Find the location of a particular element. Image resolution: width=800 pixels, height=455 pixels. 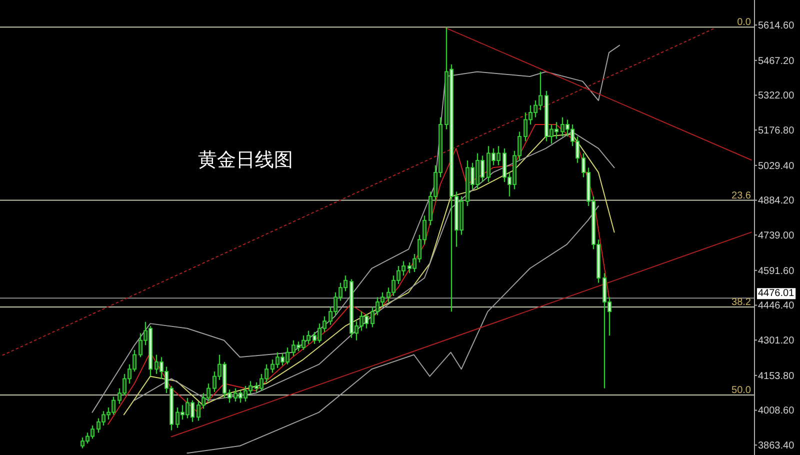

y-tick-label: 4739.00 is located at coordinates (776, 236).